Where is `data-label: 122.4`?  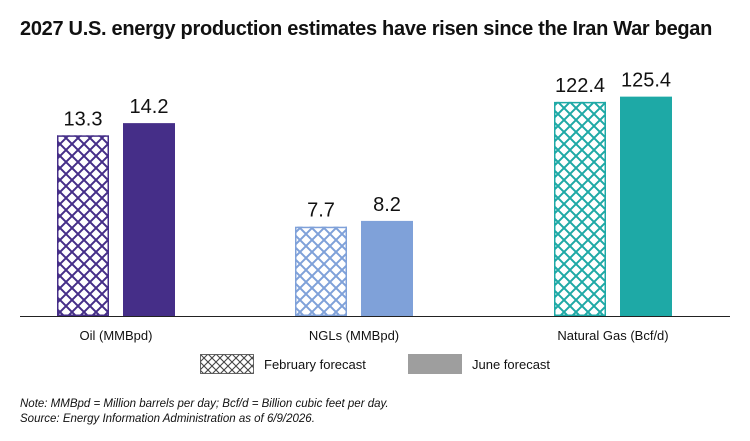 data-label: 122.4 is located at coordinates (580, 86).